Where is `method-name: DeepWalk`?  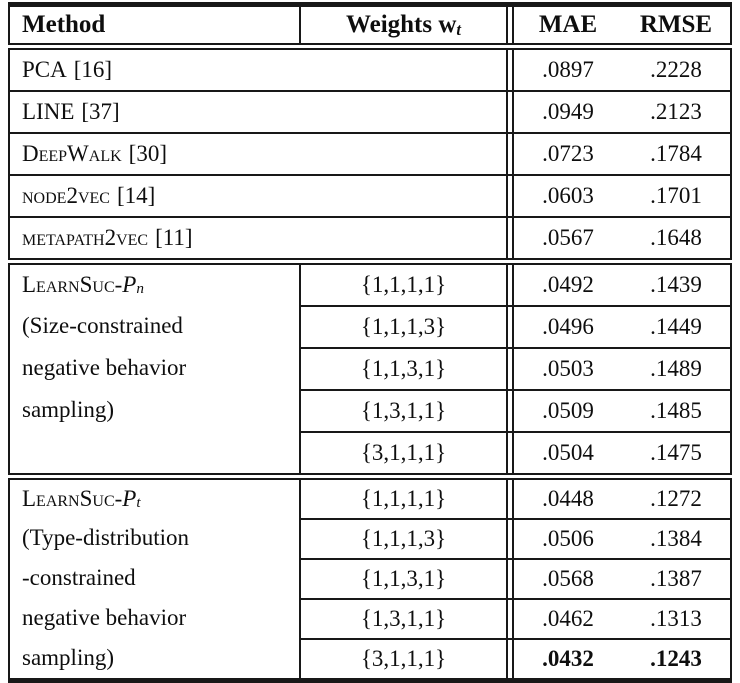 method-name: DeepWalk is located at coordinates (72, 153).